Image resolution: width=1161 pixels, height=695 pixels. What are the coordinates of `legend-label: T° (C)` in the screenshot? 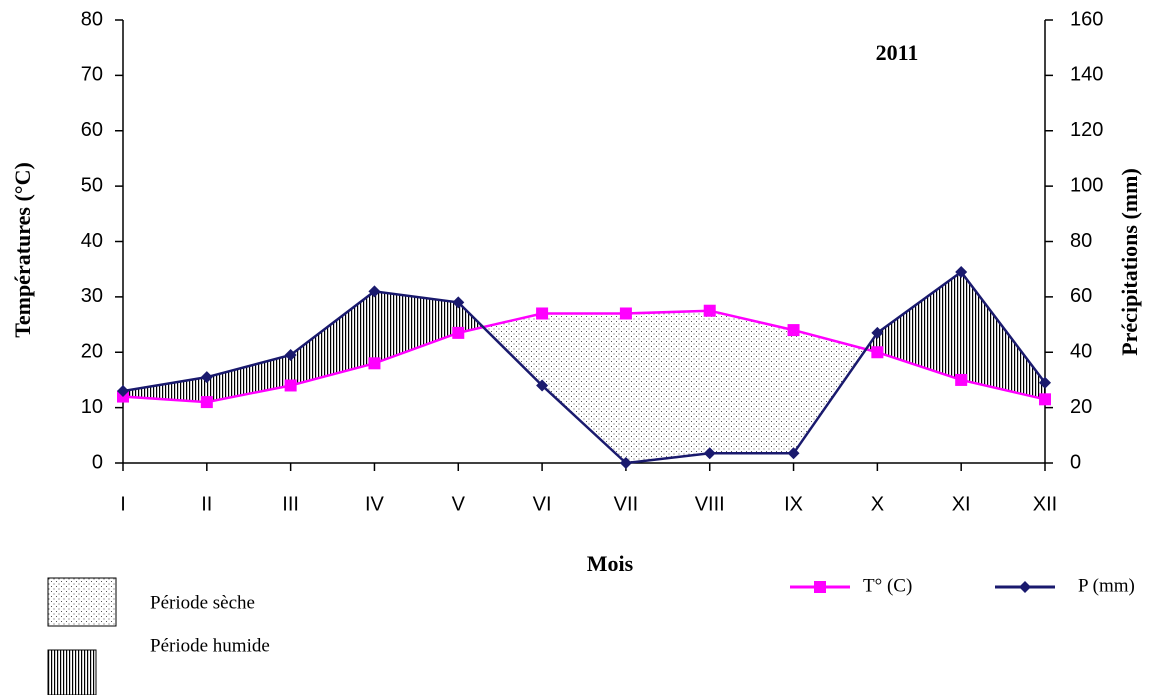 It's located at (887, 585).